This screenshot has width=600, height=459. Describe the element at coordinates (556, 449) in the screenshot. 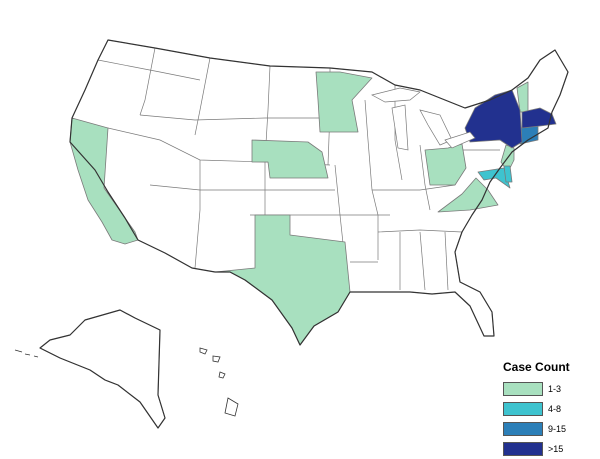

I see `legend-label-4: >15` at that location.